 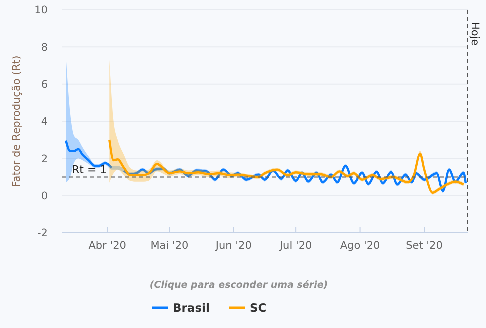 What do you see at coordinates (44, 122) in the screenshot?
I see `y-tick-label: 4` at bounding box center [44, 122].